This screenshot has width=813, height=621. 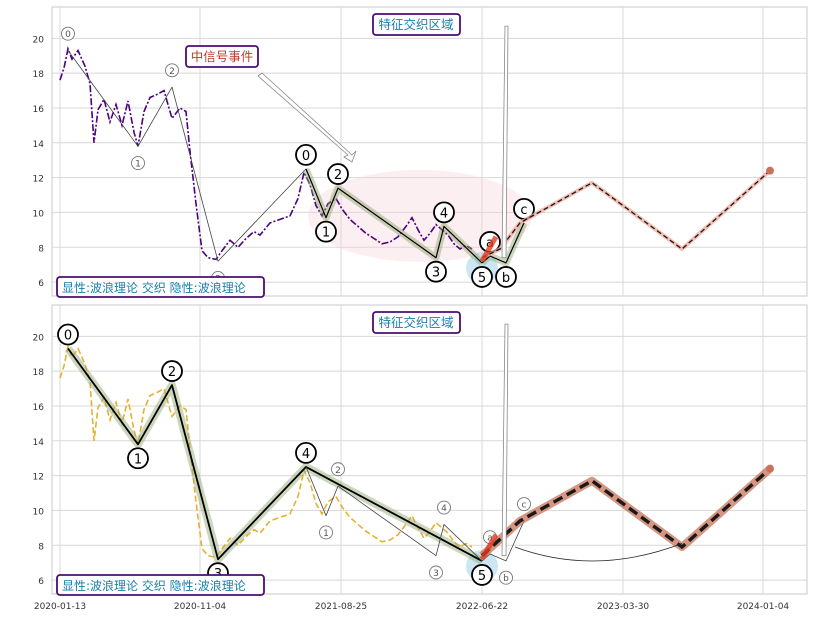 What do you see at coordinates (39, 110) in the screenshot?
I see `y-tick-label: 16` at bounding box center [39, 110].